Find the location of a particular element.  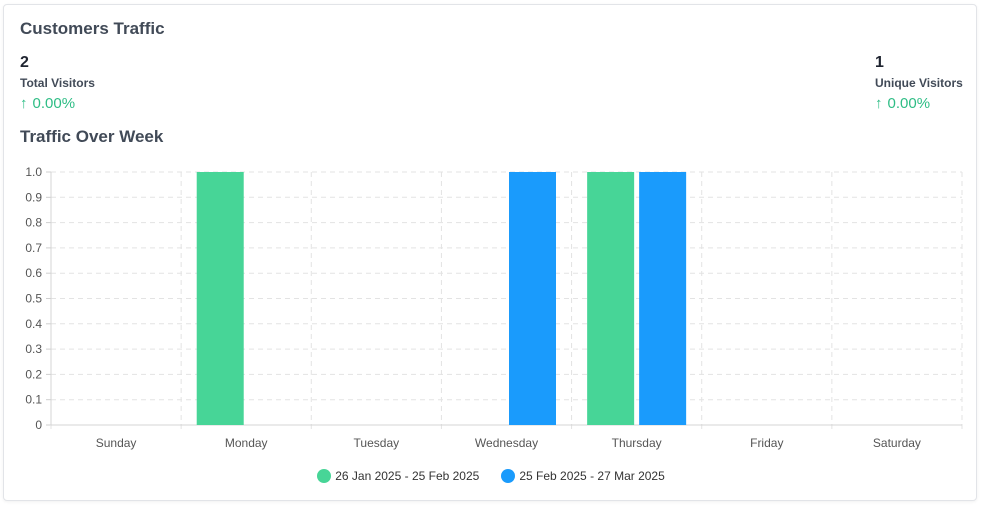

unique-visitors-label: Unique Visitors is located at coordinates (919, 83).